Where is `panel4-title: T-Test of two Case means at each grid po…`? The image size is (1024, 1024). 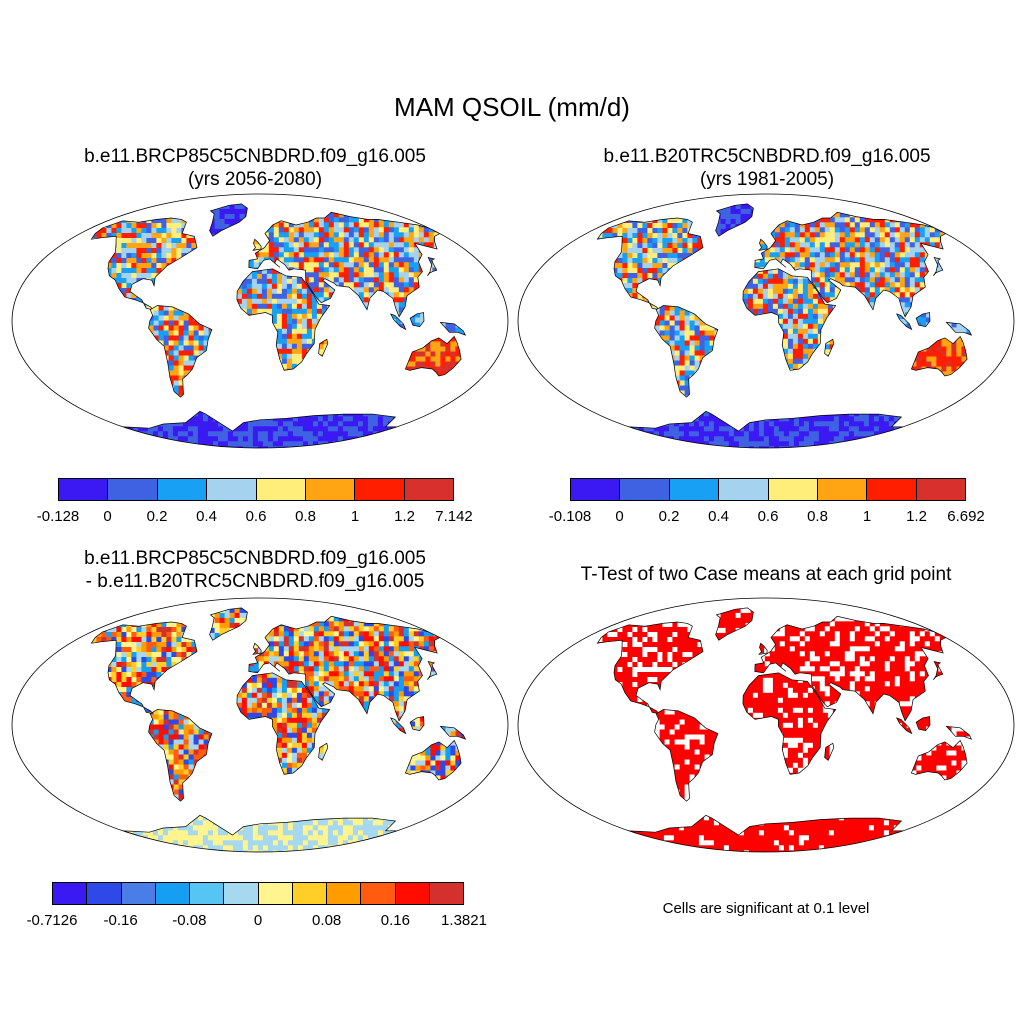 panel4-title: T-Test of two Case means at each grid po… is located at coordinates (766, 574).